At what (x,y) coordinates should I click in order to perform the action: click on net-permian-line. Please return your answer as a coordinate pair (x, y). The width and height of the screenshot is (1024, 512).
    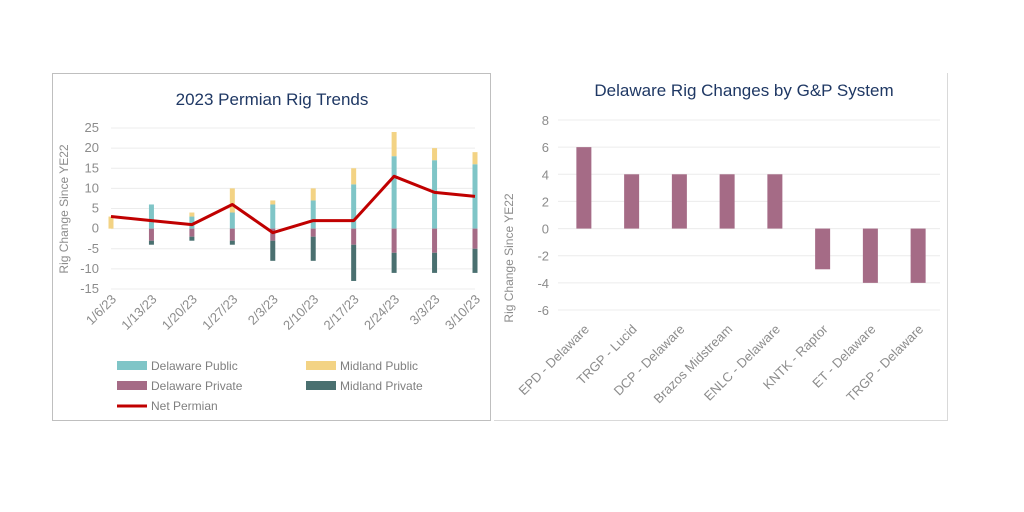
    Looking at the image, I should click on (293, 204).